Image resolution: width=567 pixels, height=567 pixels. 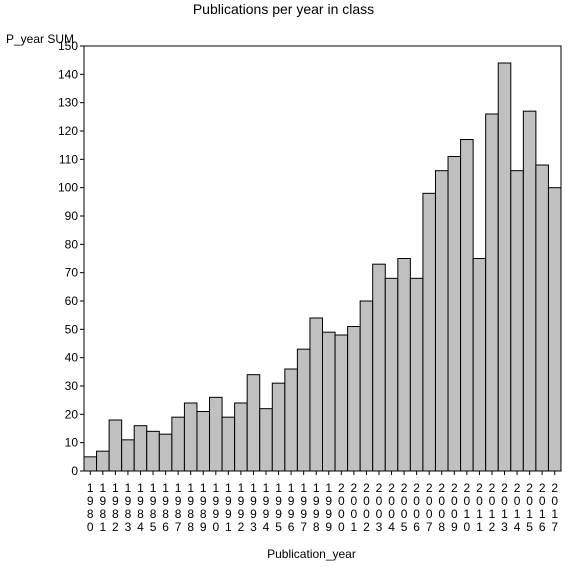 What do you see at coordinates (68, 131) in the screenshot?
I see `y-tick-label: 120` at bounding box center [68, 131].